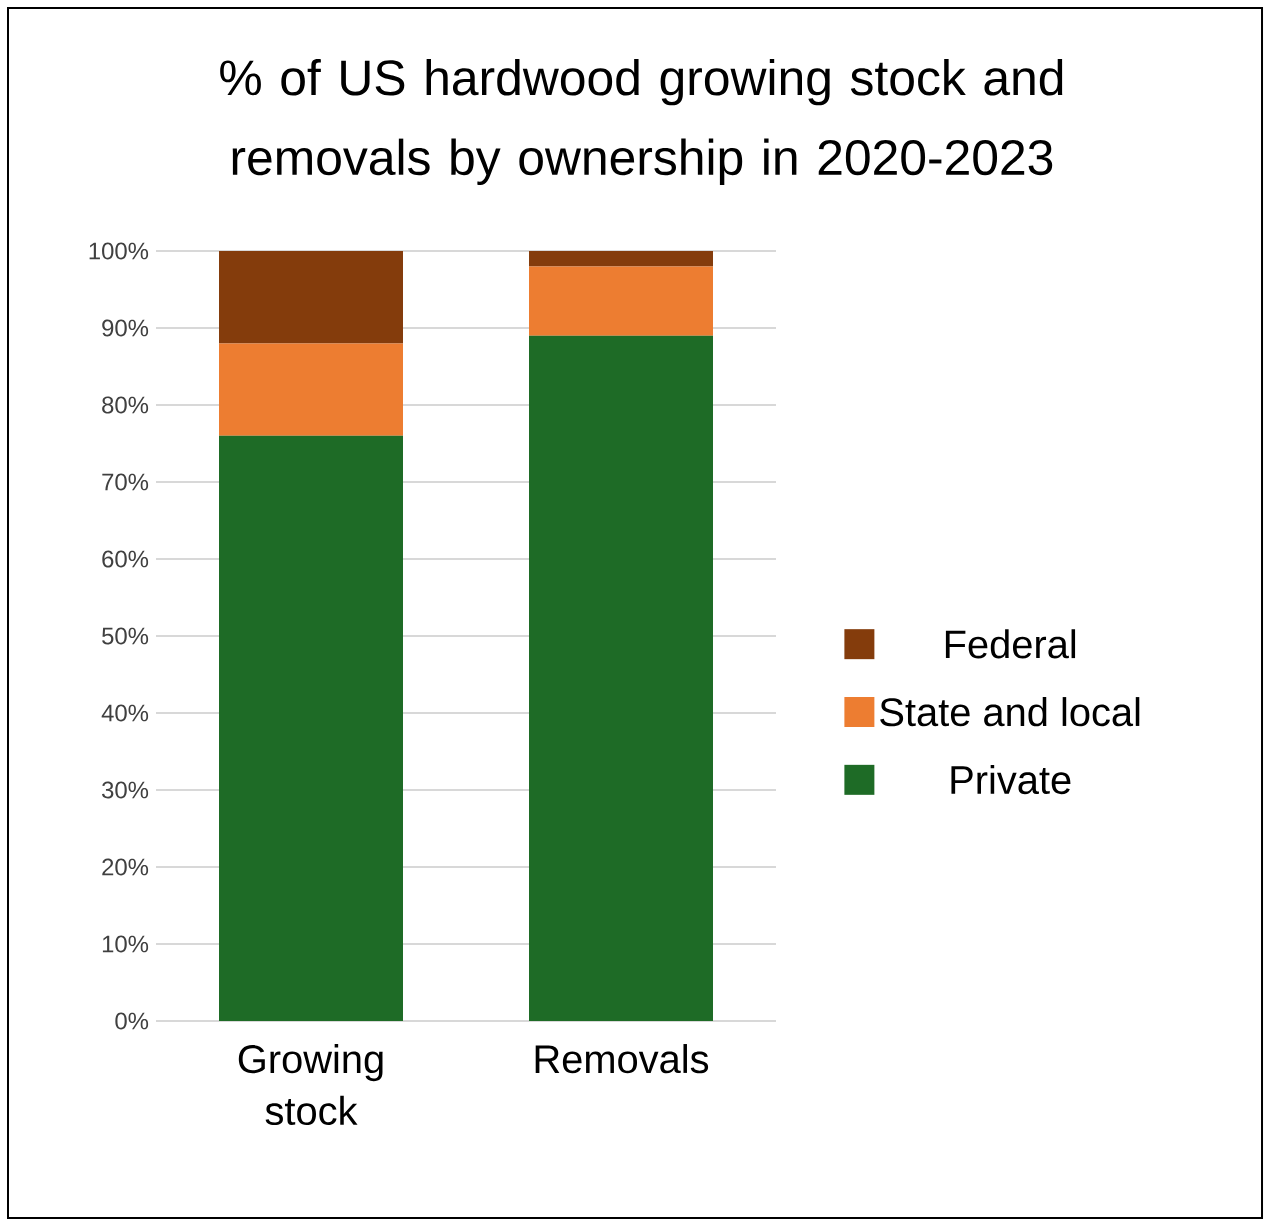 The image size is (1268, 1222). What do you see at coordinates (125, 790) in the screenshot?
I see `y-tick-label: 30%` at bounding box center [125, 790].